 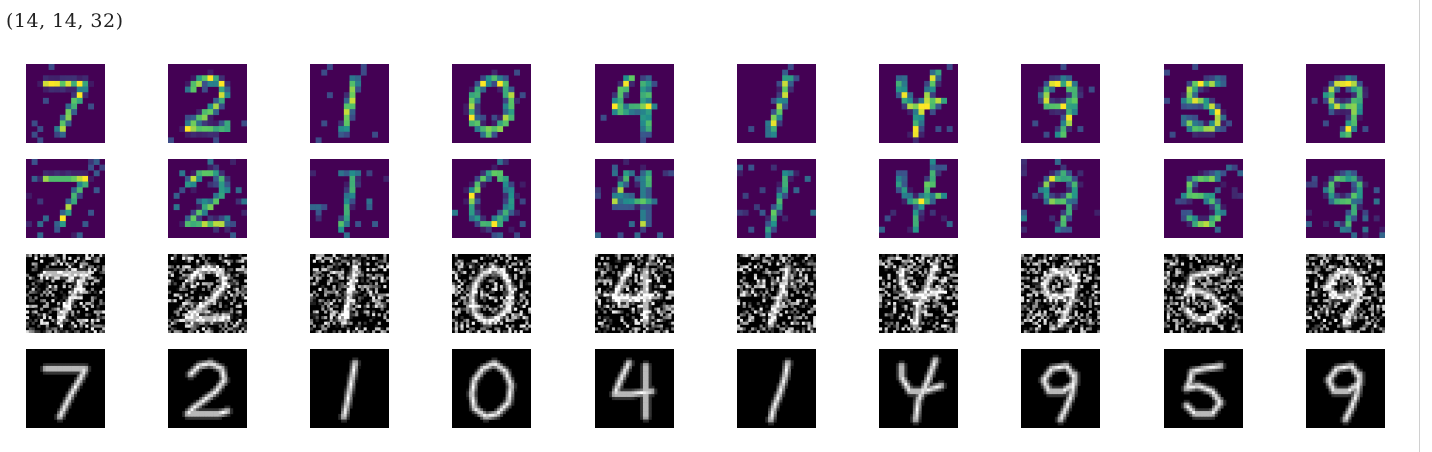 What do you see at coordinates (65, 21) in the screenshot?
I see `shape-text: (14, 14, 32)` at bounding box center [65, 21].